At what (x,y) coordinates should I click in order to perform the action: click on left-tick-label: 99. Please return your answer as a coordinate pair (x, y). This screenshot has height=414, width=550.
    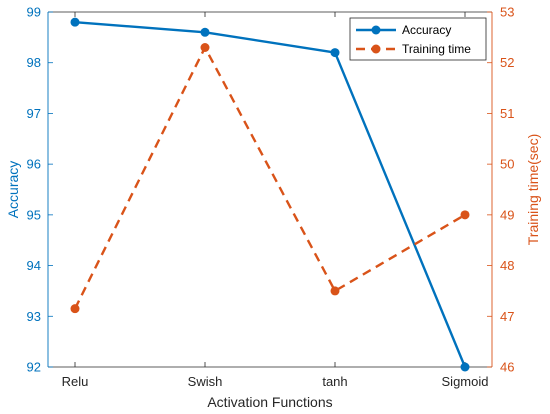
    Looking at the image, I should click on (34, 12).